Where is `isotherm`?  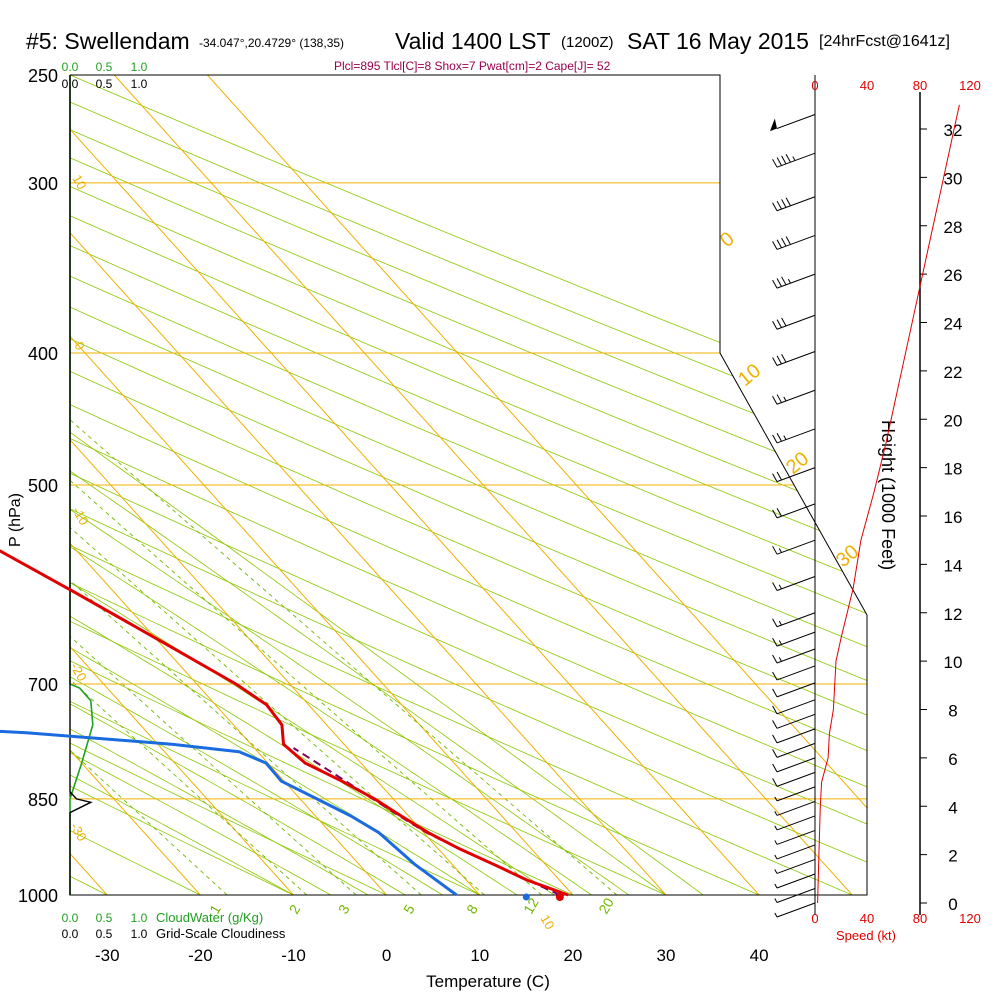 isotherm is located at coordinates (148, 485).